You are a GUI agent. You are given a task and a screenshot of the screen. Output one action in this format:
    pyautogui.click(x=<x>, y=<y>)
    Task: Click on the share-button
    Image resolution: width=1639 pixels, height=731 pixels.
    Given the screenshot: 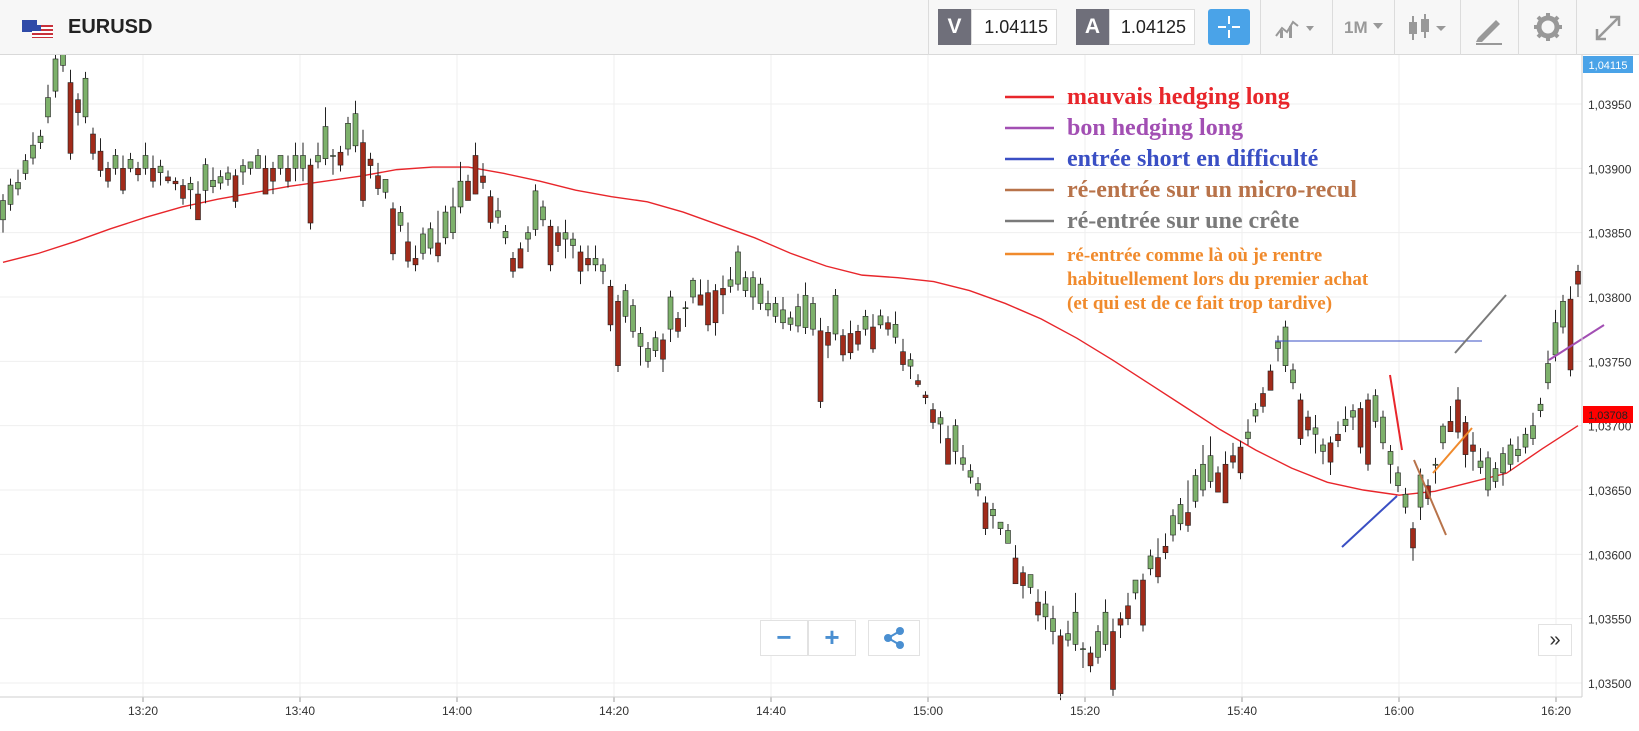 What is the action you would take?
    pyautogui.click(x=894, y=638)
    